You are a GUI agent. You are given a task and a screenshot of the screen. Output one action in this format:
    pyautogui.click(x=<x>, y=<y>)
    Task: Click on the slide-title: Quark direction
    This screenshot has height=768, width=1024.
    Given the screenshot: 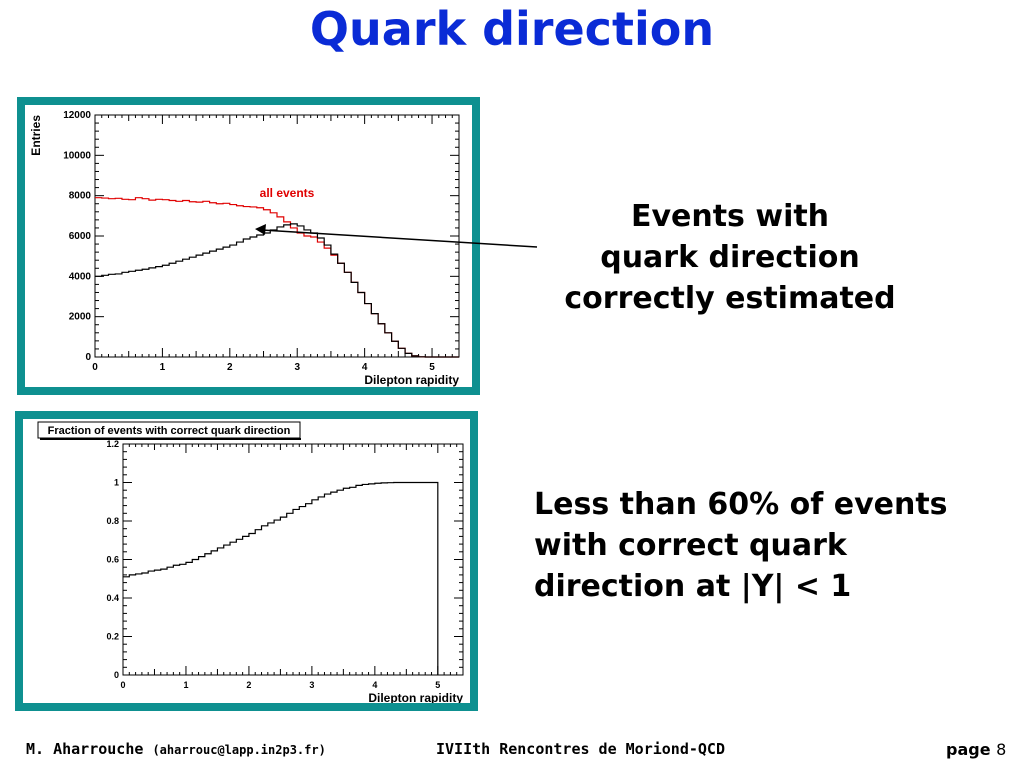 What is the action you would take?
    pyautogui.click(x=512, y=29)
    